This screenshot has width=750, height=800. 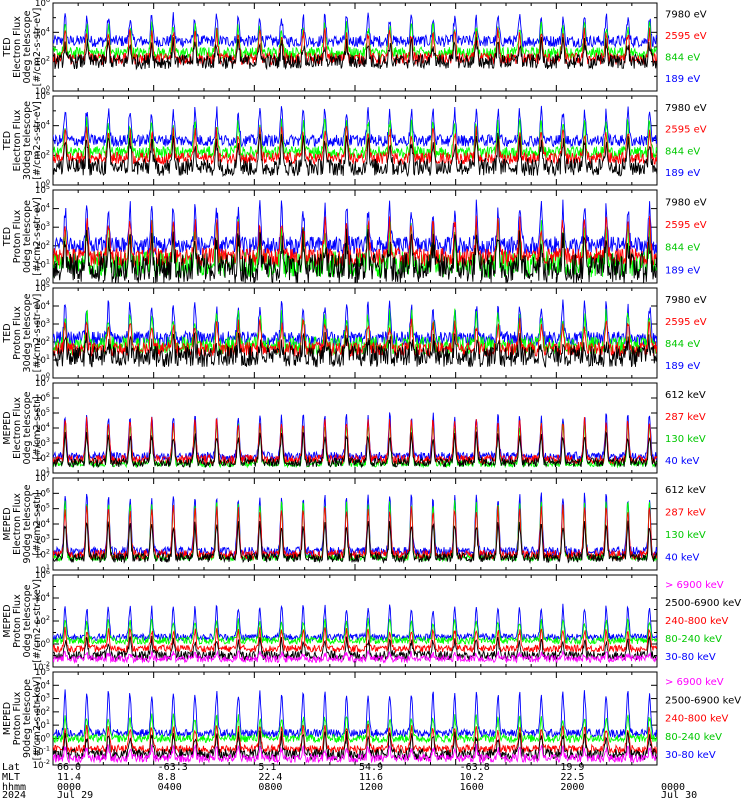 I want to click on footer-row-label: hhmm, so click(x=14, y=787).